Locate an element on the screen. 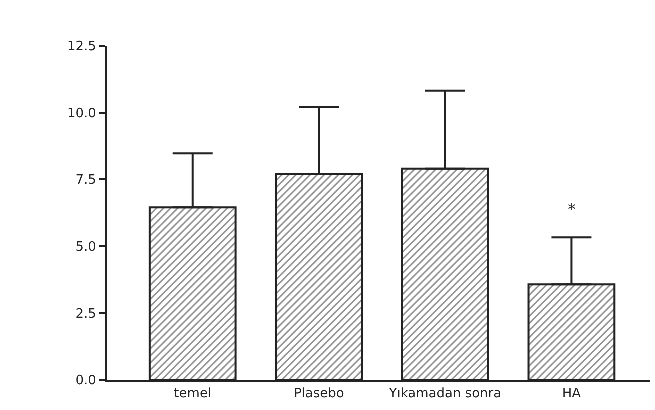 The image size is (655, 410). y-tick-label: 0.0 is located at coordinates (86, 381).